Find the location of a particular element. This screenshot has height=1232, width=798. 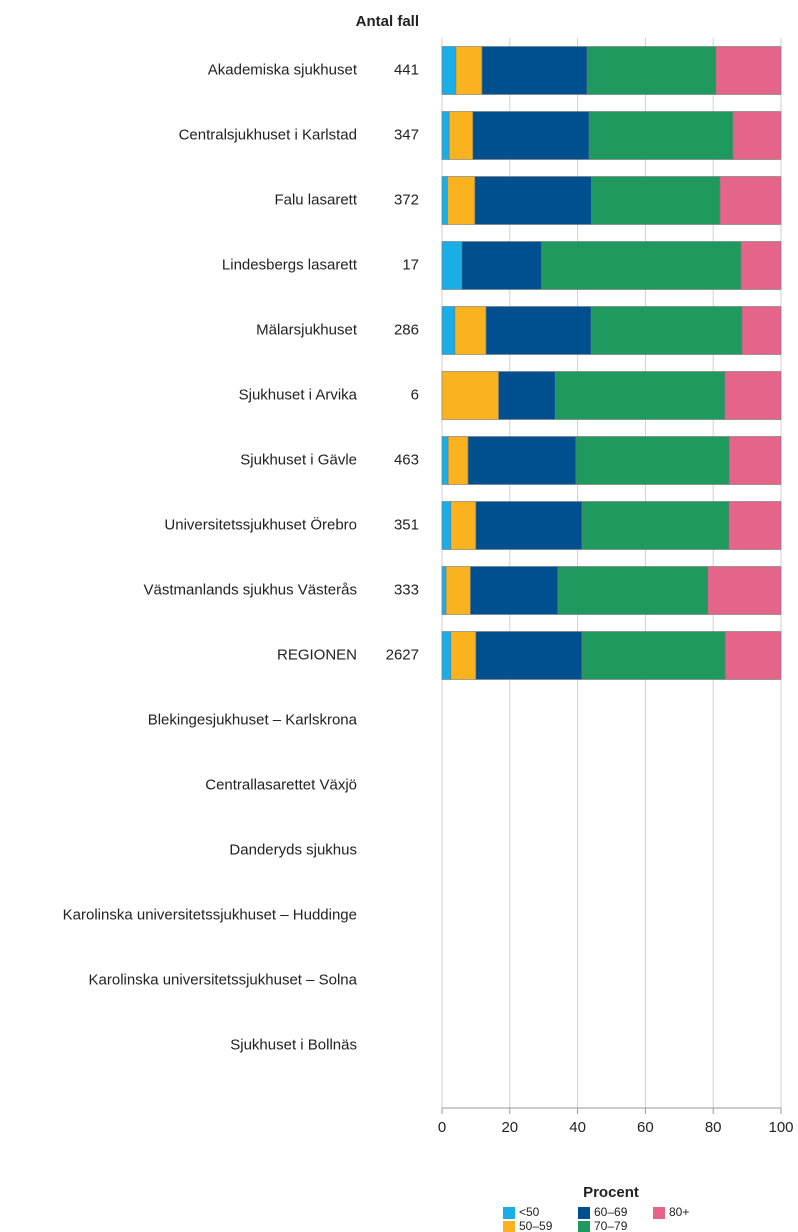

y-tick-label: Universitetssjukhuset Örebro is located at coordinates (260, 524).